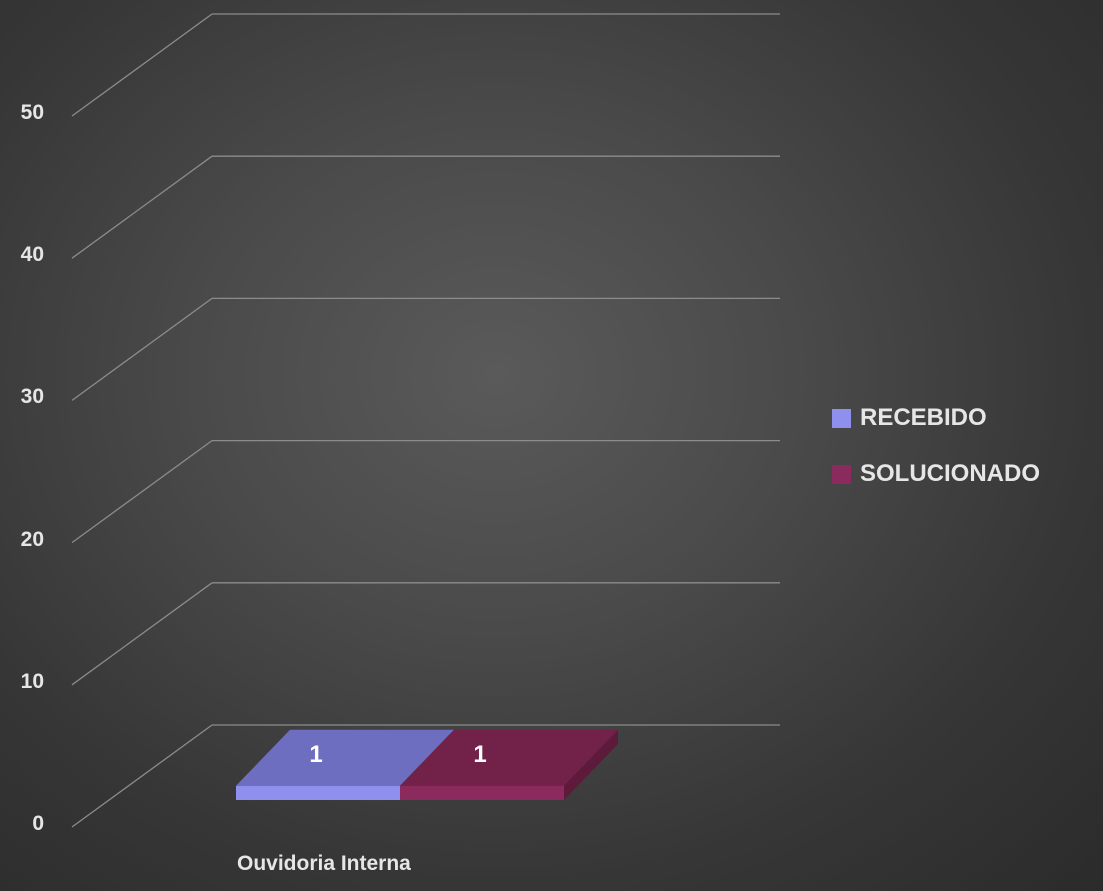 The image size is (1103, 891). Describe the element at coordinates (32, 681) in the screenshot. I see `y-tick-label: 10` at that location.